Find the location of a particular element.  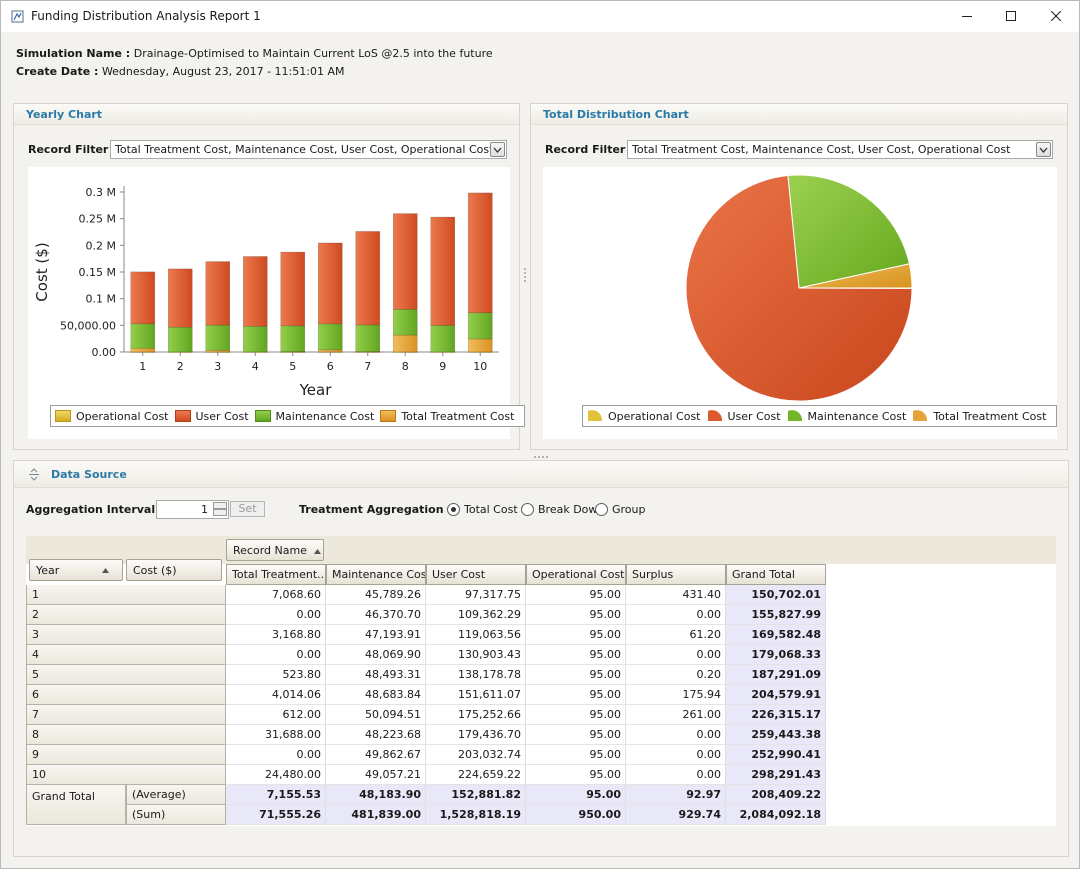

table-cell: 138,178.78 is located at coordinates (476, 675).